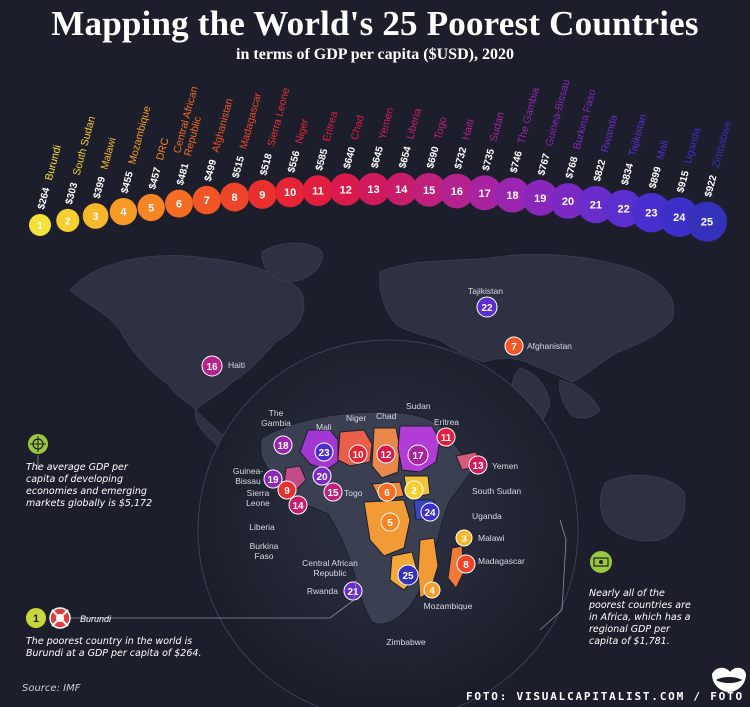  What do you see at coordinates (187, 333) in the screenshot?
I see `north-america-shape` at bounding box center [187, 333].